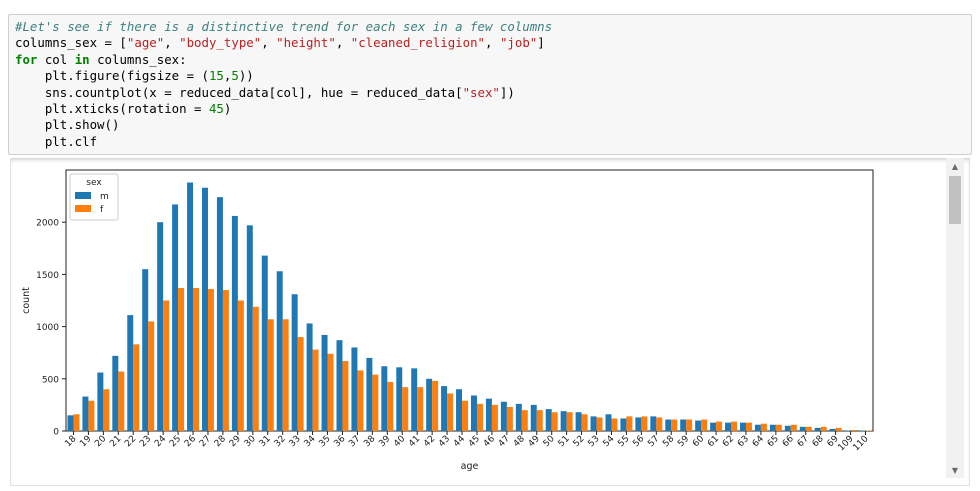 The width and height of the screenshot is (980, 491). I want to click on scroll-down-arrow-icon: ▼, so click(955, 470).